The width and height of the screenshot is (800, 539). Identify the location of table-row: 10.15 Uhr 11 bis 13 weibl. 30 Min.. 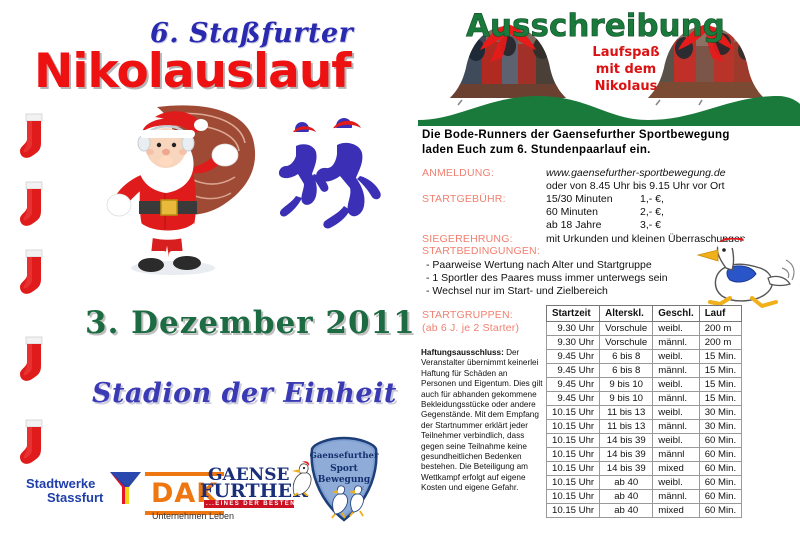
(644, 412).